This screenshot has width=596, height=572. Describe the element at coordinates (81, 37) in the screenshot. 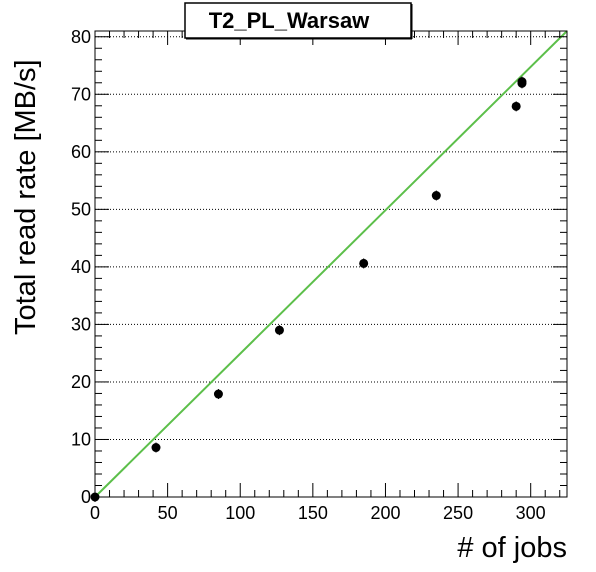

I see `y-tick-label: 80` at that location.